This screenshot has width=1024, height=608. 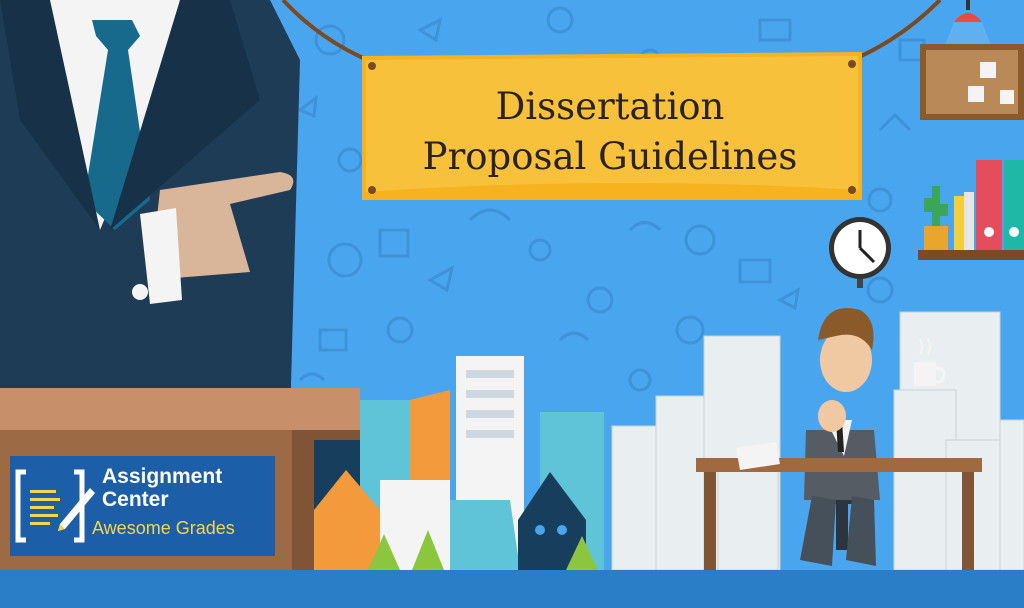 What do you see at coordinates (55, 506) in the screenshot?
I see `document-pen-icon` at bounding box center [55, 506].